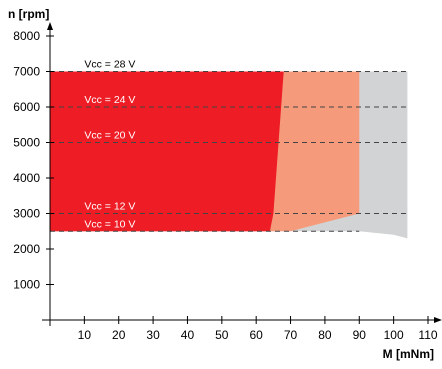  What do you see at coordinates (50, 26) in the screenshot?
I see `y-axis-arrow` at bounding box center [50, 26].